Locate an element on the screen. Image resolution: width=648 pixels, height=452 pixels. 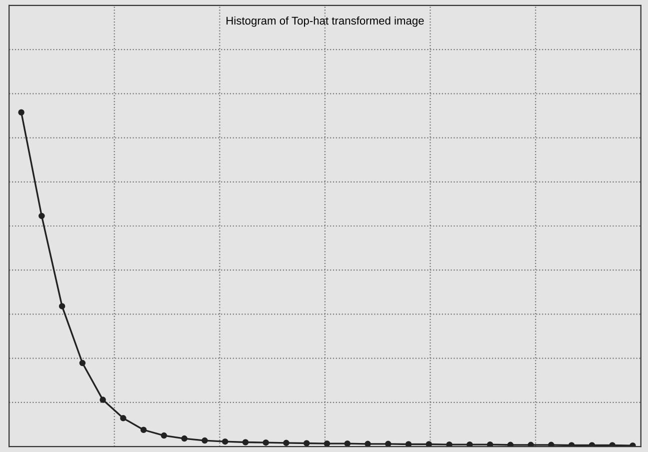
chart-title: Histogram of Top-hat transformed image is located at coordinates (325, 21).